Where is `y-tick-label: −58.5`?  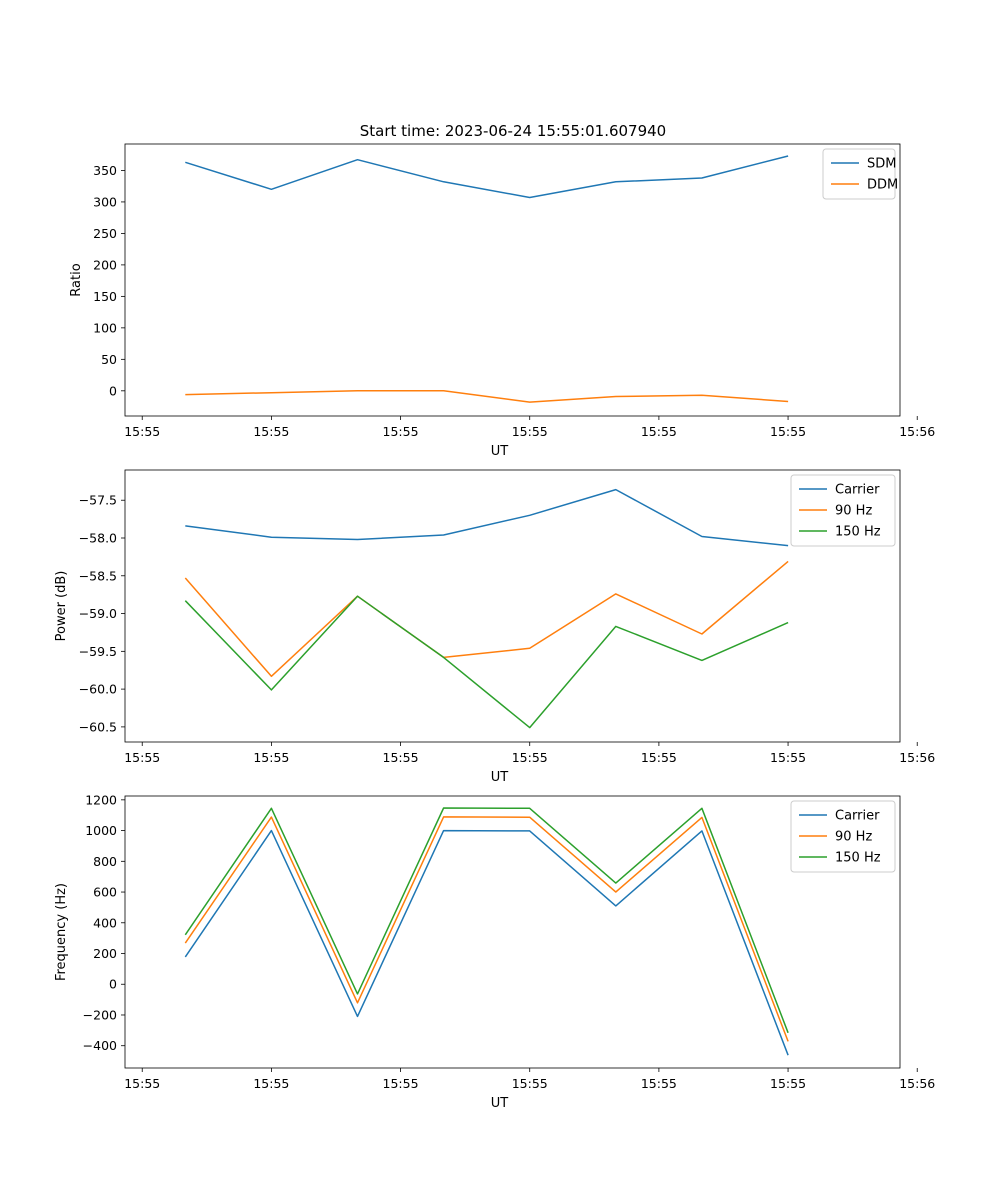 y-tick-label: −58.5 is located at coordinates (98, 575).